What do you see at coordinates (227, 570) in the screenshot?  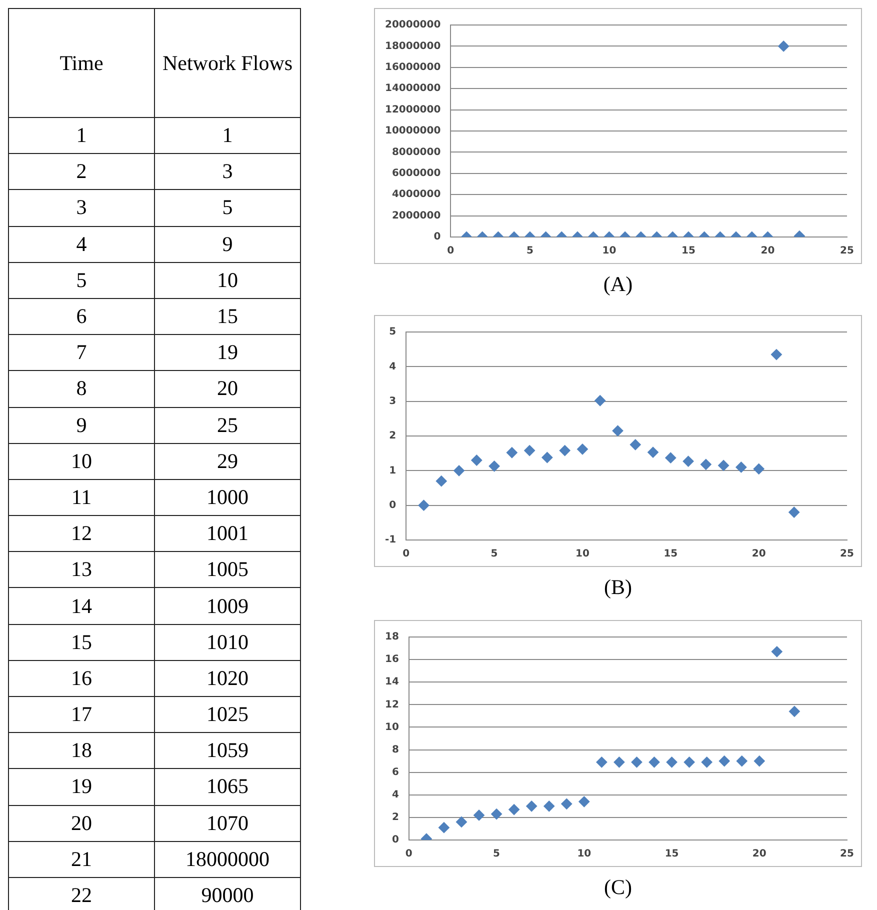 I see `data-label: 1005` at bounding box center [227, 570].